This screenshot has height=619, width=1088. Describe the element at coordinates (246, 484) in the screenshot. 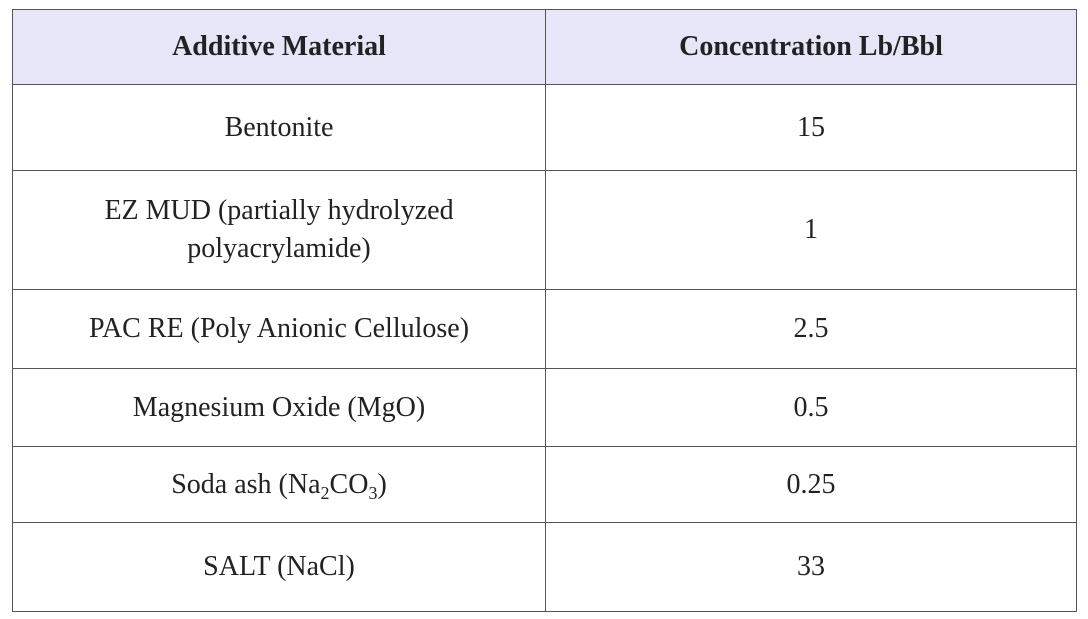

I see `text-segment: Soda ash (Na` at that location.